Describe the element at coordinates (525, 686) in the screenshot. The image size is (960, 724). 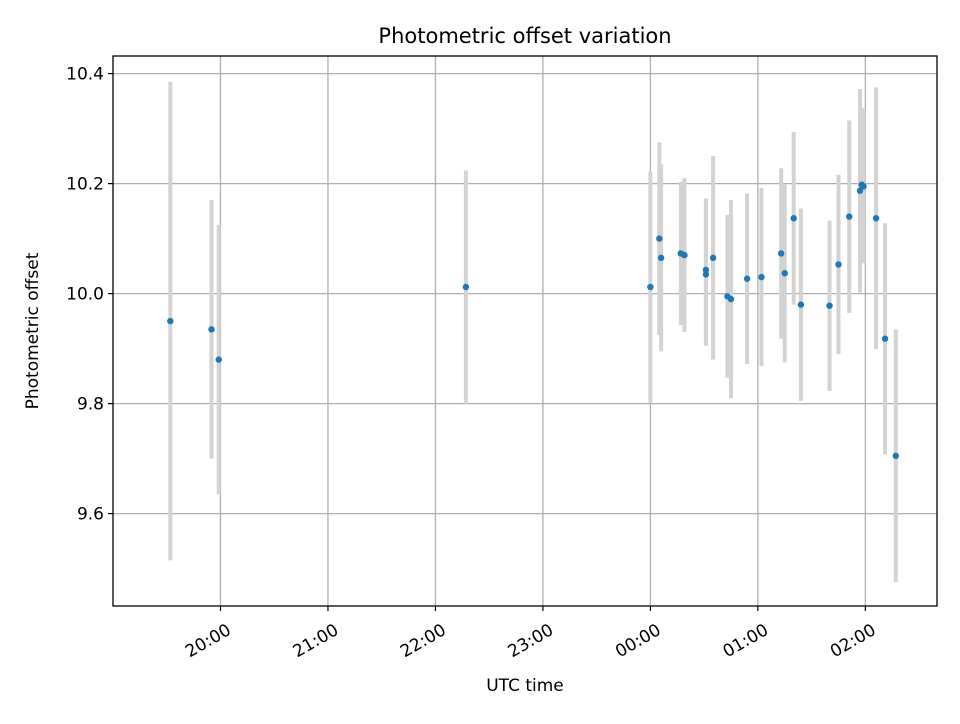
I see `x-axis-label: UTC time` at that location.